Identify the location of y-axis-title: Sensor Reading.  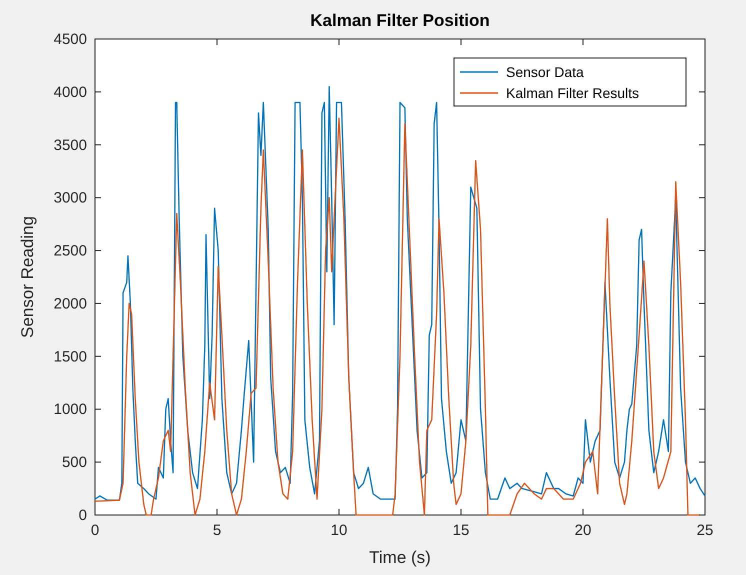
(27, 277).